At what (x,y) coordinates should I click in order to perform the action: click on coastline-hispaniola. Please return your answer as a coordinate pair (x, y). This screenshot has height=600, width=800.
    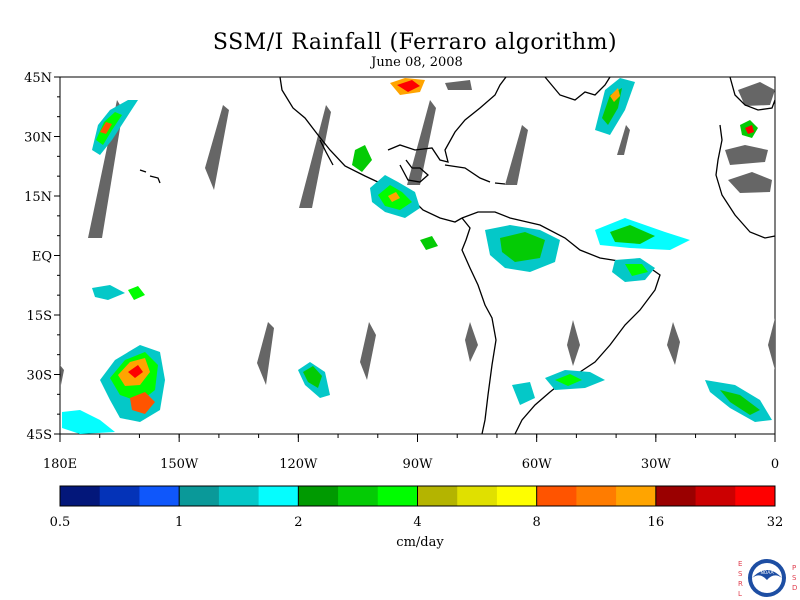
    Looking at the image, I should click on (500, 183).